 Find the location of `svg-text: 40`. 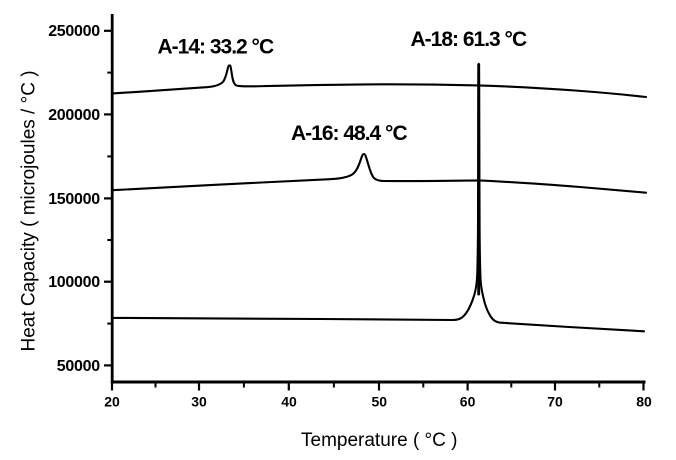

svg-text: 40 is located at coordinates (289, 402).